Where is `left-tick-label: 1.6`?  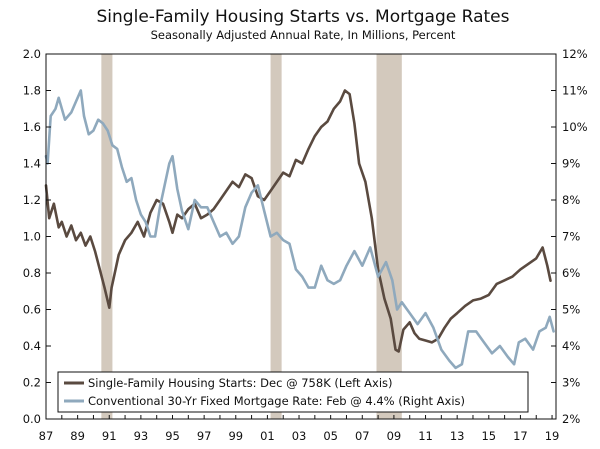
left-tick-label: 1.6 is located at coordinates (32, 127).